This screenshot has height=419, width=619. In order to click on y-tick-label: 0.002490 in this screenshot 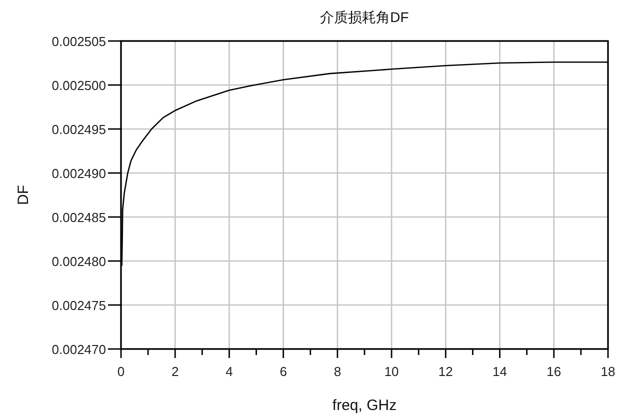, I will do `click(79, 173)`.